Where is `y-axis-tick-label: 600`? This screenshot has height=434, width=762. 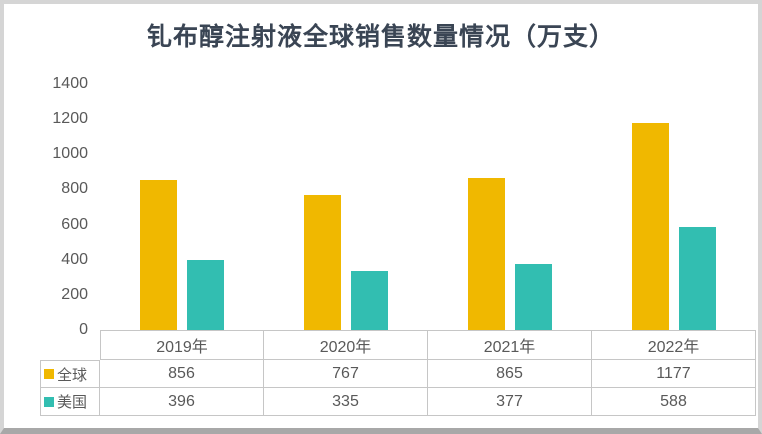 y-axis-tick-label: 600 is located at coordinates (74, 224).